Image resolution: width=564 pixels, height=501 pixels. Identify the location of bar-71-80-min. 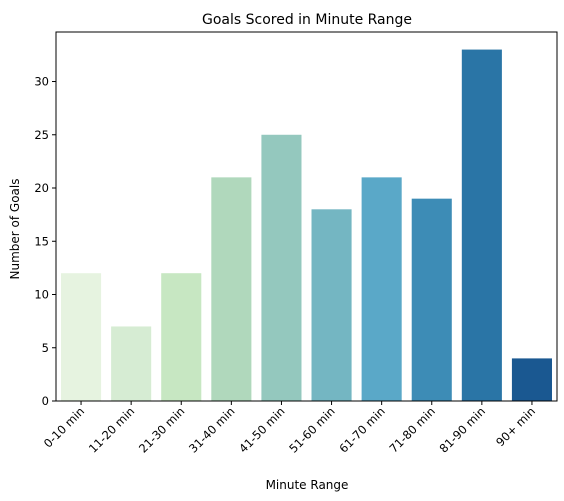
(431, 299).